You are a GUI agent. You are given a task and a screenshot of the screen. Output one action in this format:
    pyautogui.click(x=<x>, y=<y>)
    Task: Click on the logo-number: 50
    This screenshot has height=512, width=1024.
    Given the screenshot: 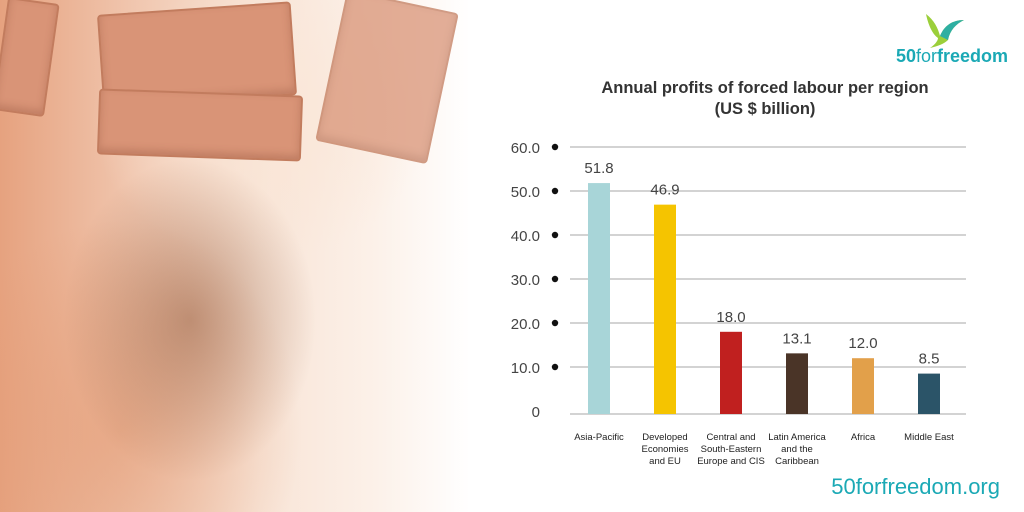 What is the action you would take?
    pyautogui.click(x=905, y=56)
    